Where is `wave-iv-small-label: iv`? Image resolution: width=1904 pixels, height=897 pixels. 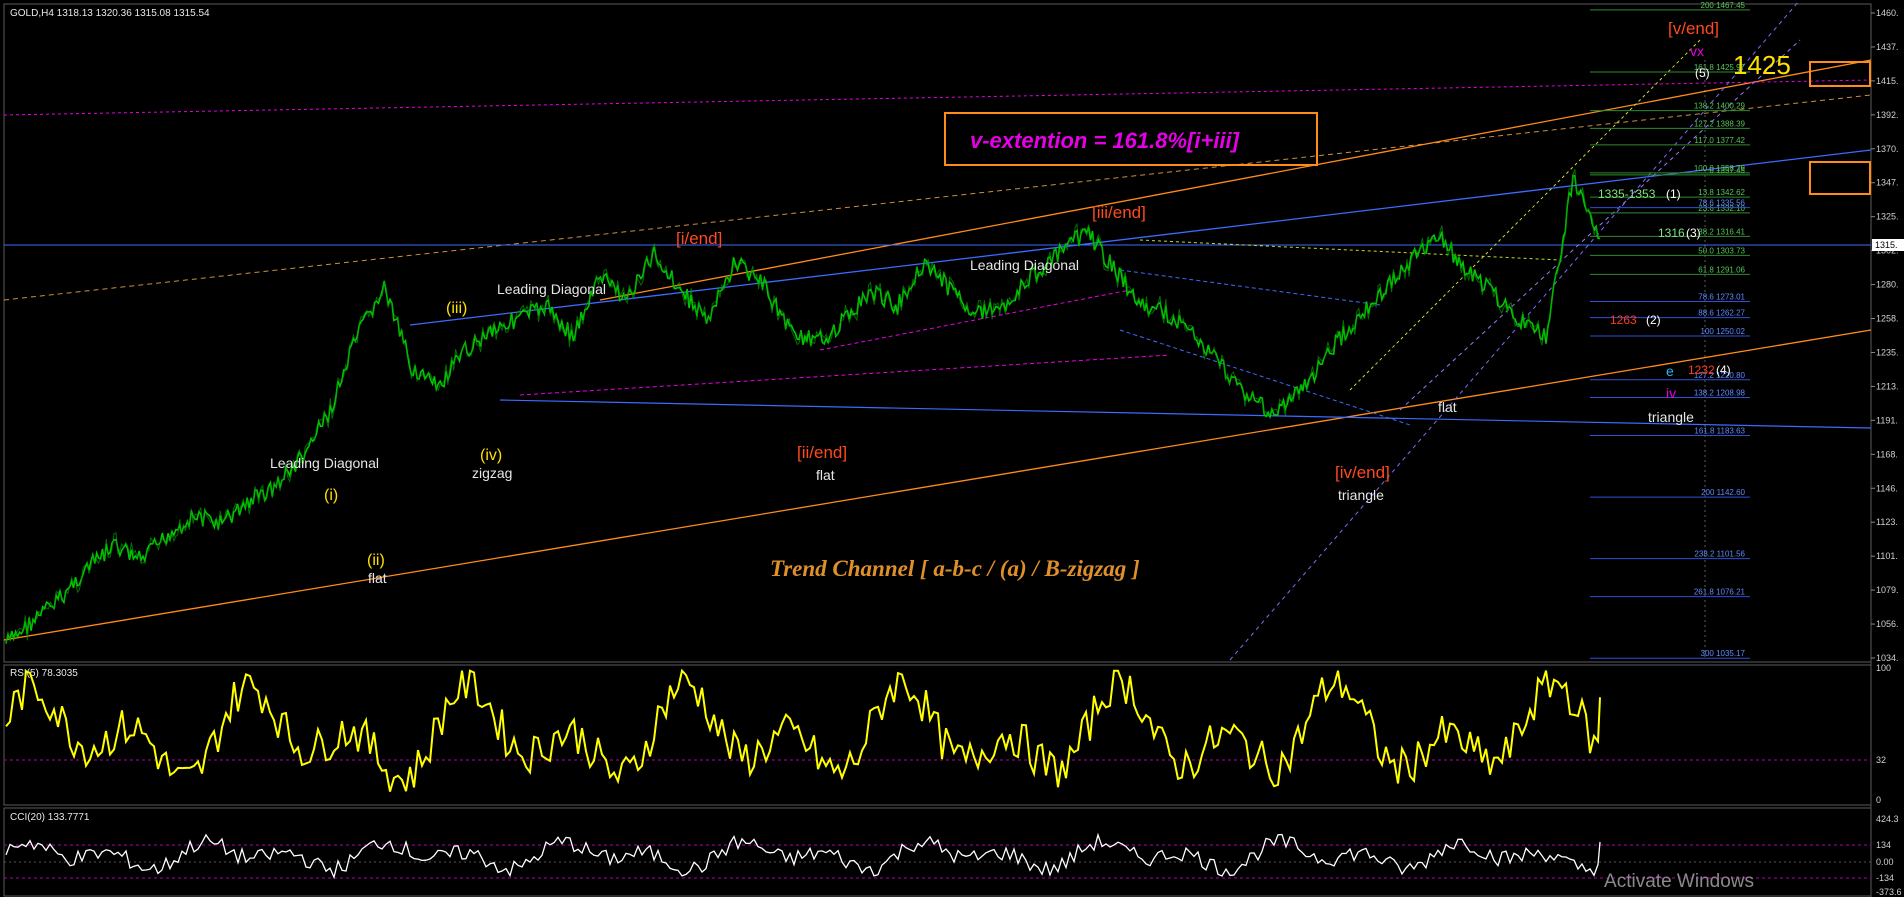
wave-iv-small-label: iv is located at coordinates (1671, 393).